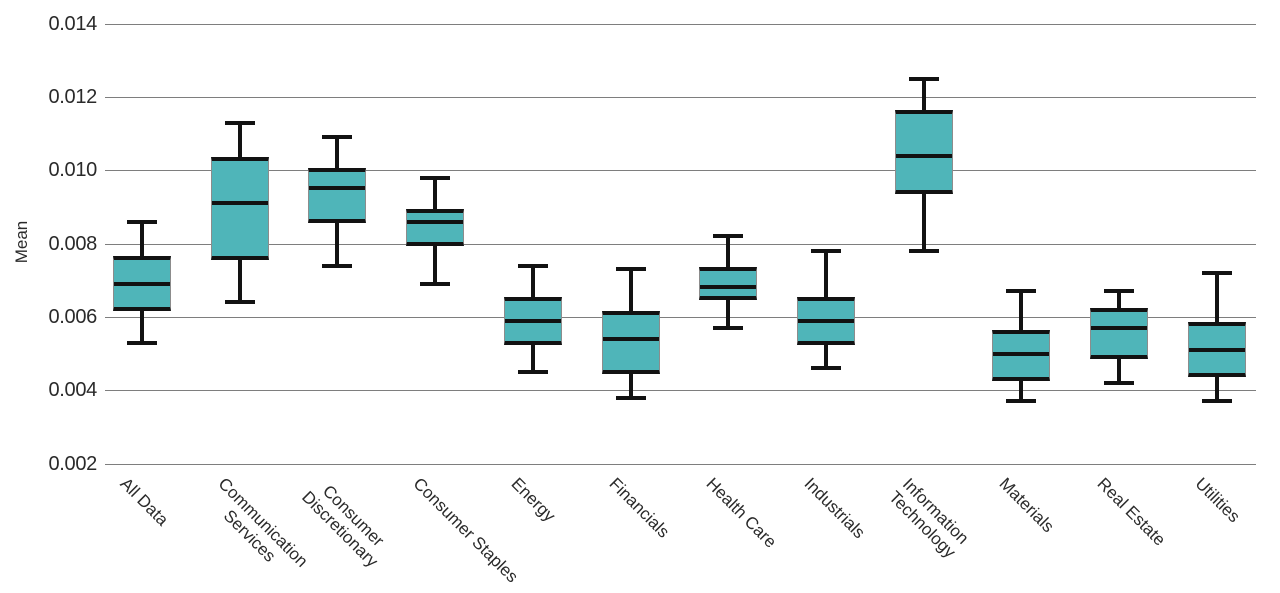 The width and height of the screenshot is (1280, 593). I want to click on x-tick-label: Financials, so click(639, 508).